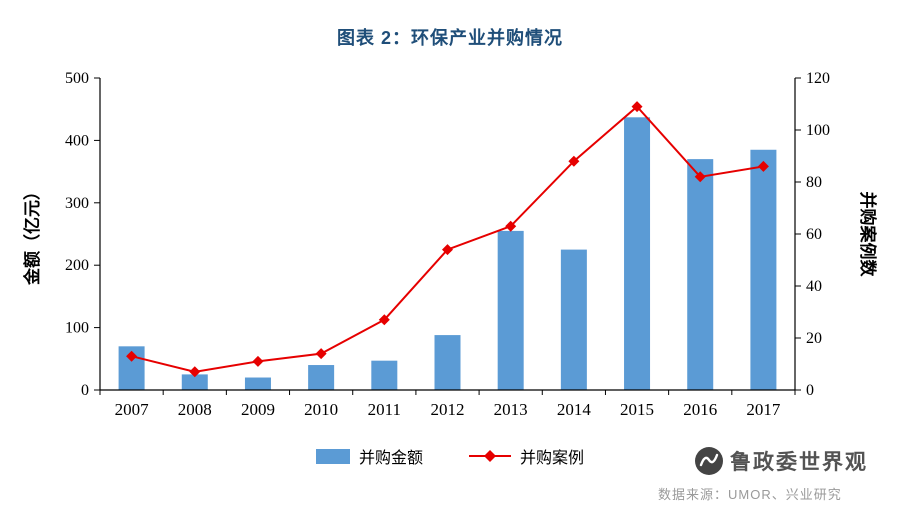 The image size is (900, 520). What do you see at coordinates (511, 409) in the screenshot?
I see `svg-text: 2013` at bounding box center [511, 409].